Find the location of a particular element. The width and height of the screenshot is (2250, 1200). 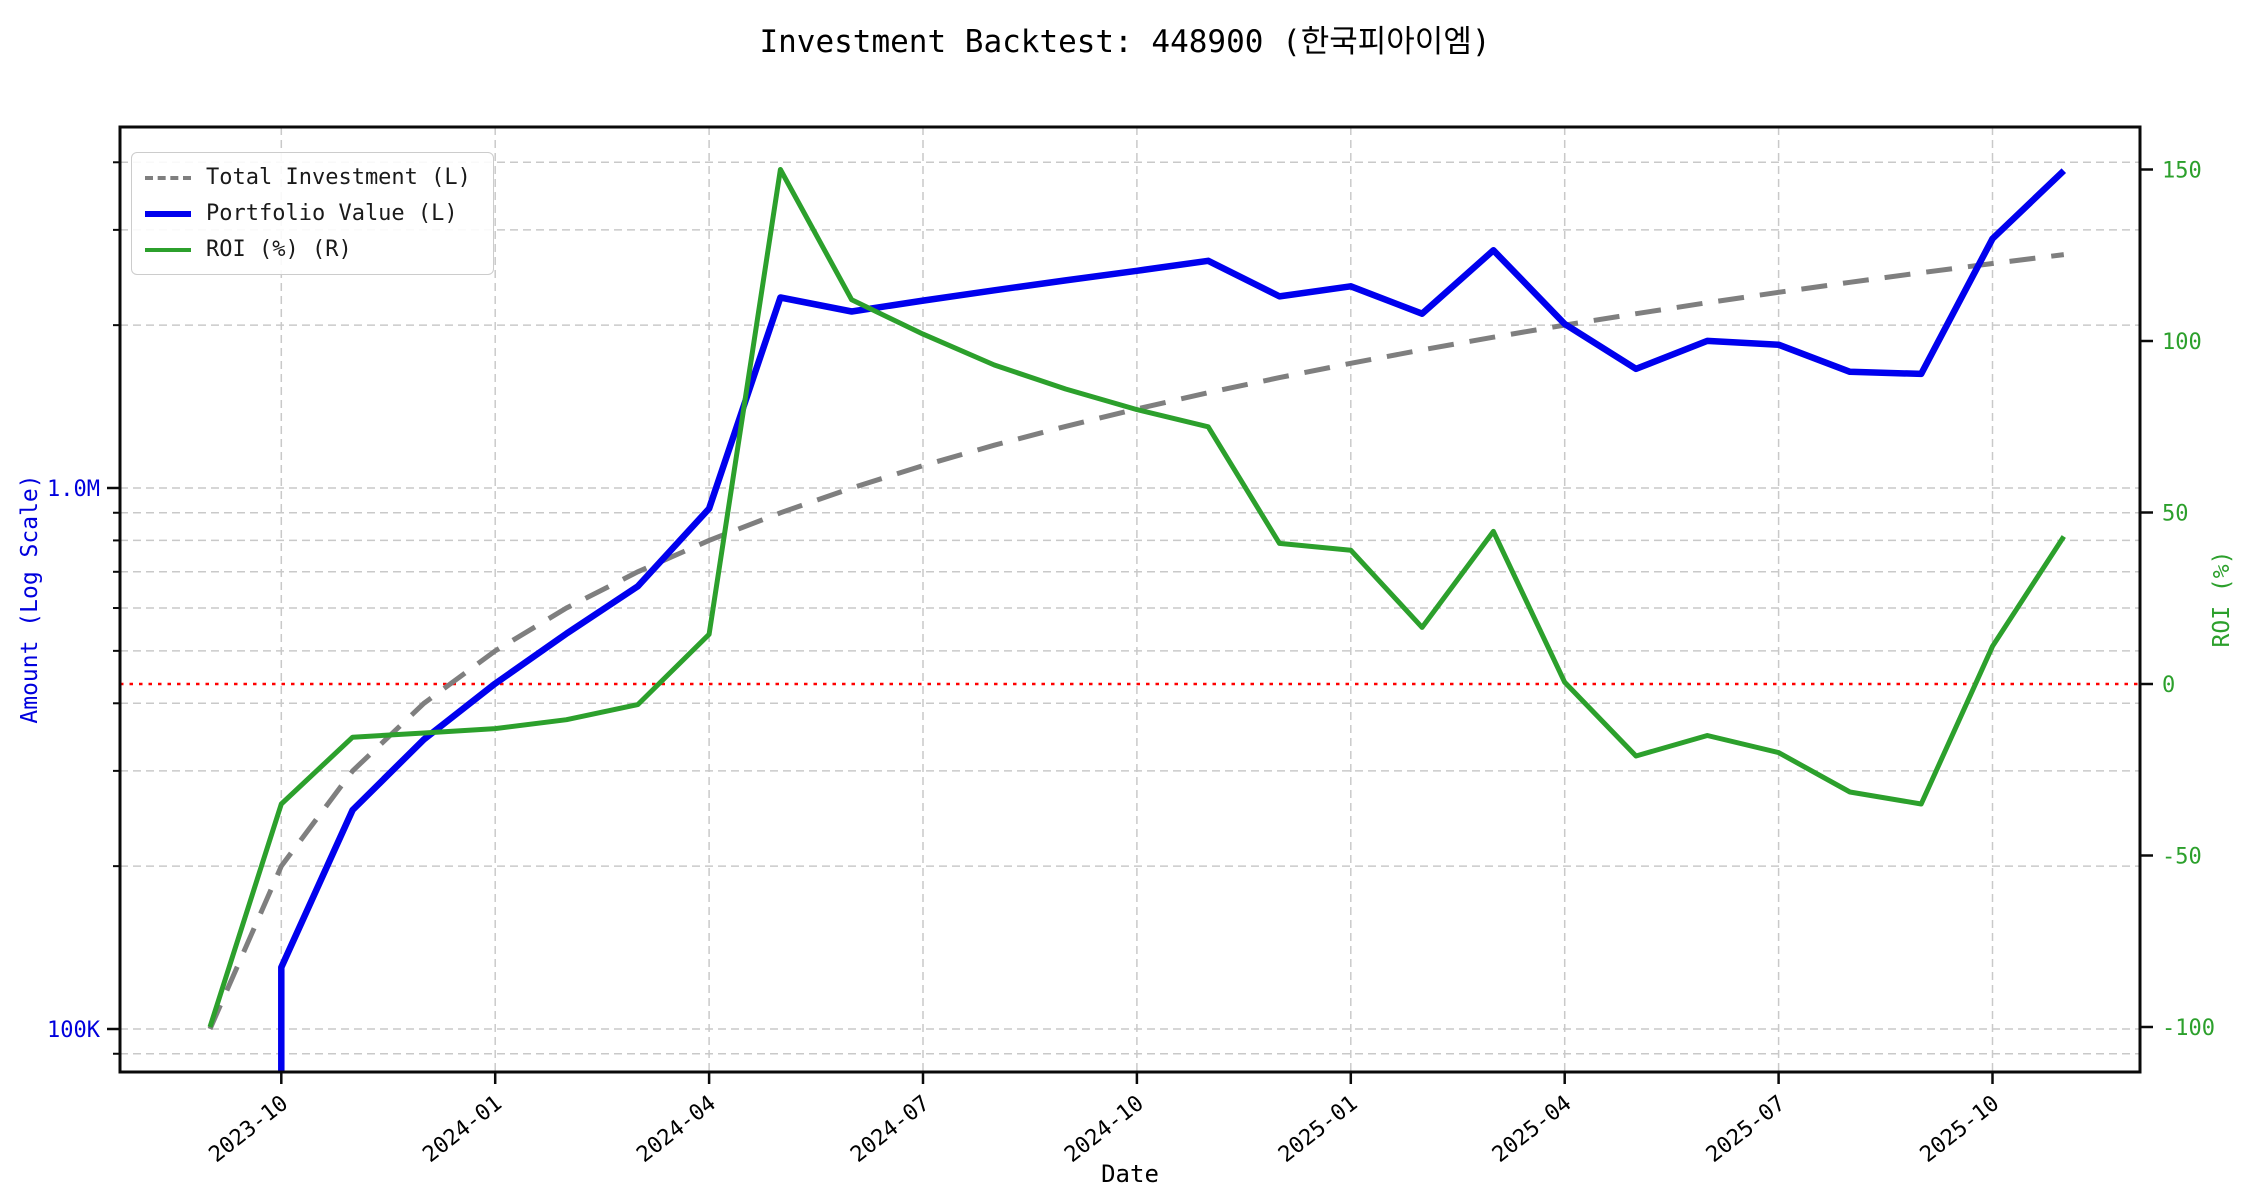

right-axis-label: ROI (%) is located at coordinates (2222, 599).